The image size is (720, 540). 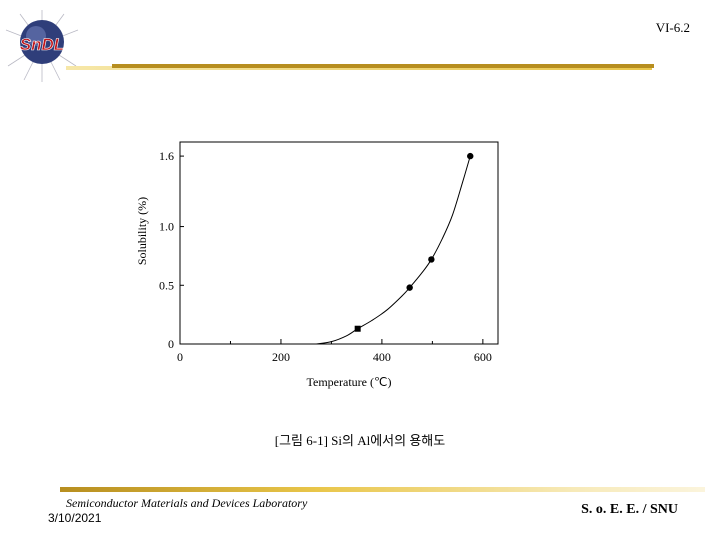 I want to click on y-tick-label: 1.6, so click(x=166, y=156).